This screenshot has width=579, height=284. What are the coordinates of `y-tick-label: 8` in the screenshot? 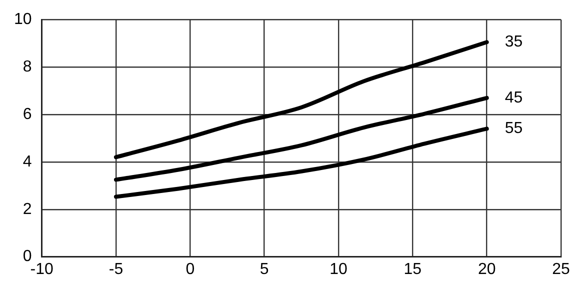 It's located at (27, 67).